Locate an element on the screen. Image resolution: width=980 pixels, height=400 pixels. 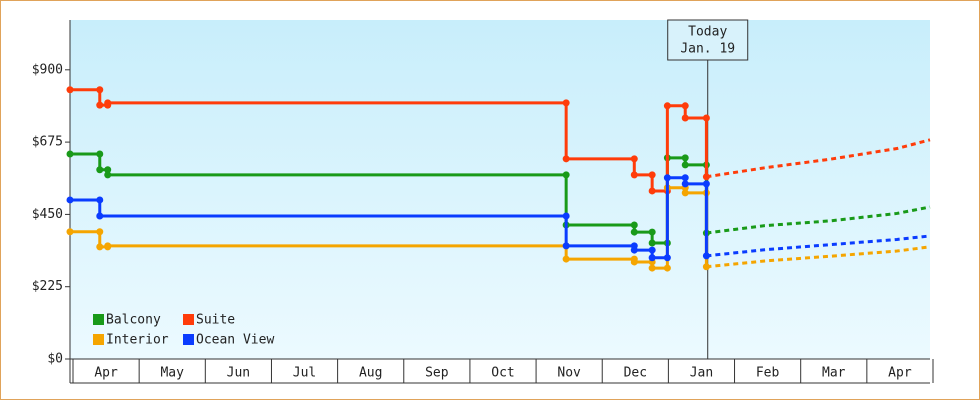
x-tick-label: Dec is located at coordinates (635, 373).